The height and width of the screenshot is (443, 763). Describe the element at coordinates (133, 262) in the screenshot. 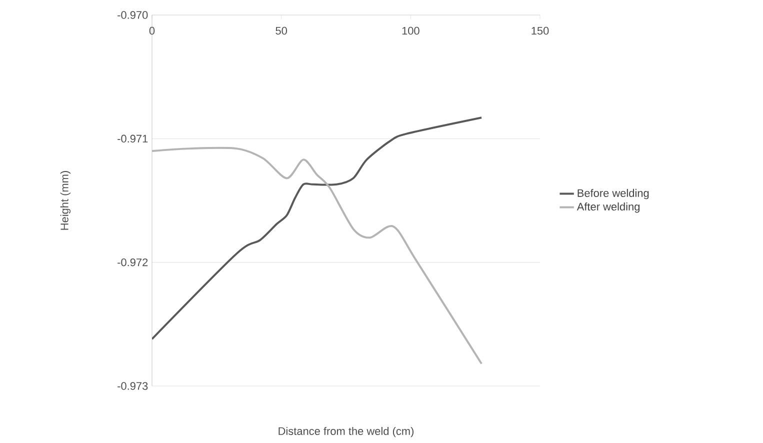

I see `y-tick-label: -0.972` at that location.